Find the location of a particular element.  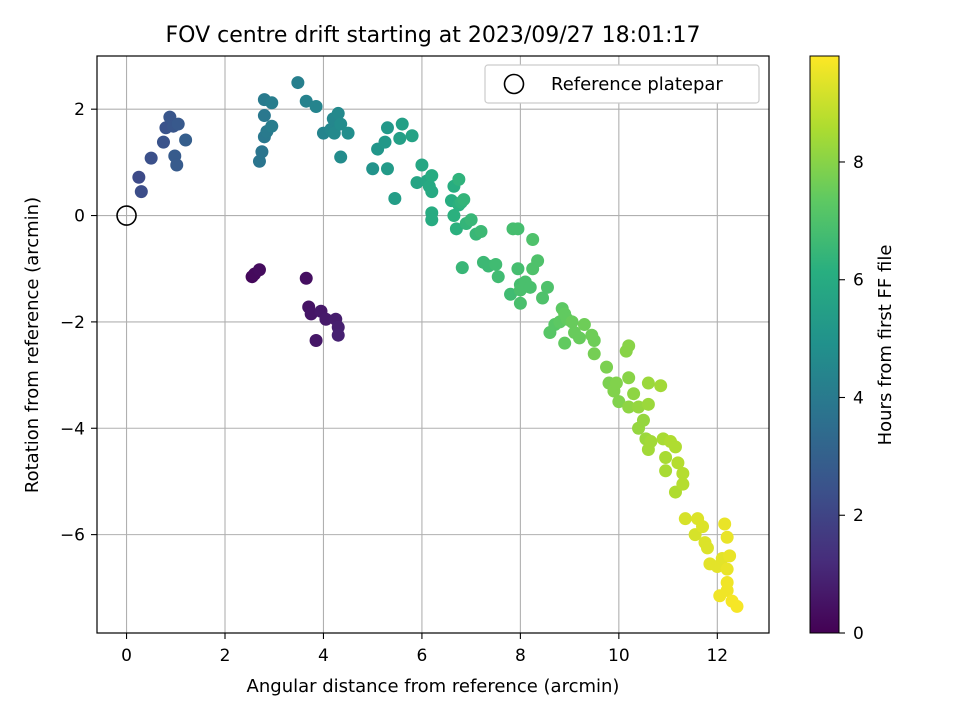

x-tick-label: 4 is located at coordinates (323, 656).